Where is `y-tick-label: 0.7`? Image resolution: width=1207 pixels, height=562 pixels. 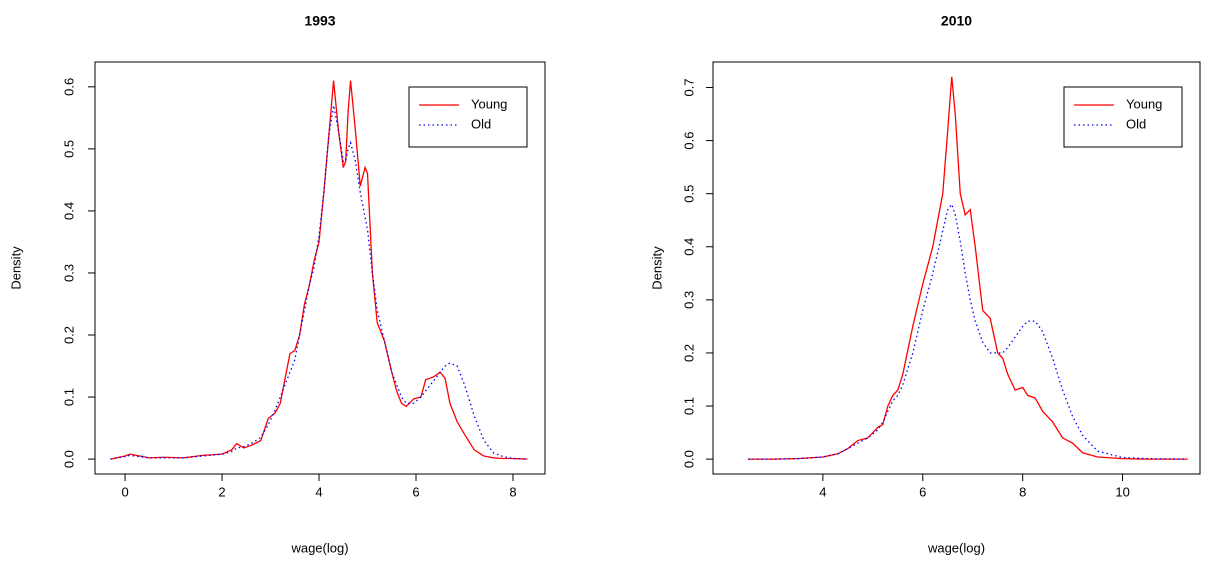
y-tick-label: 0.7 is located at coordinates (688, 87).